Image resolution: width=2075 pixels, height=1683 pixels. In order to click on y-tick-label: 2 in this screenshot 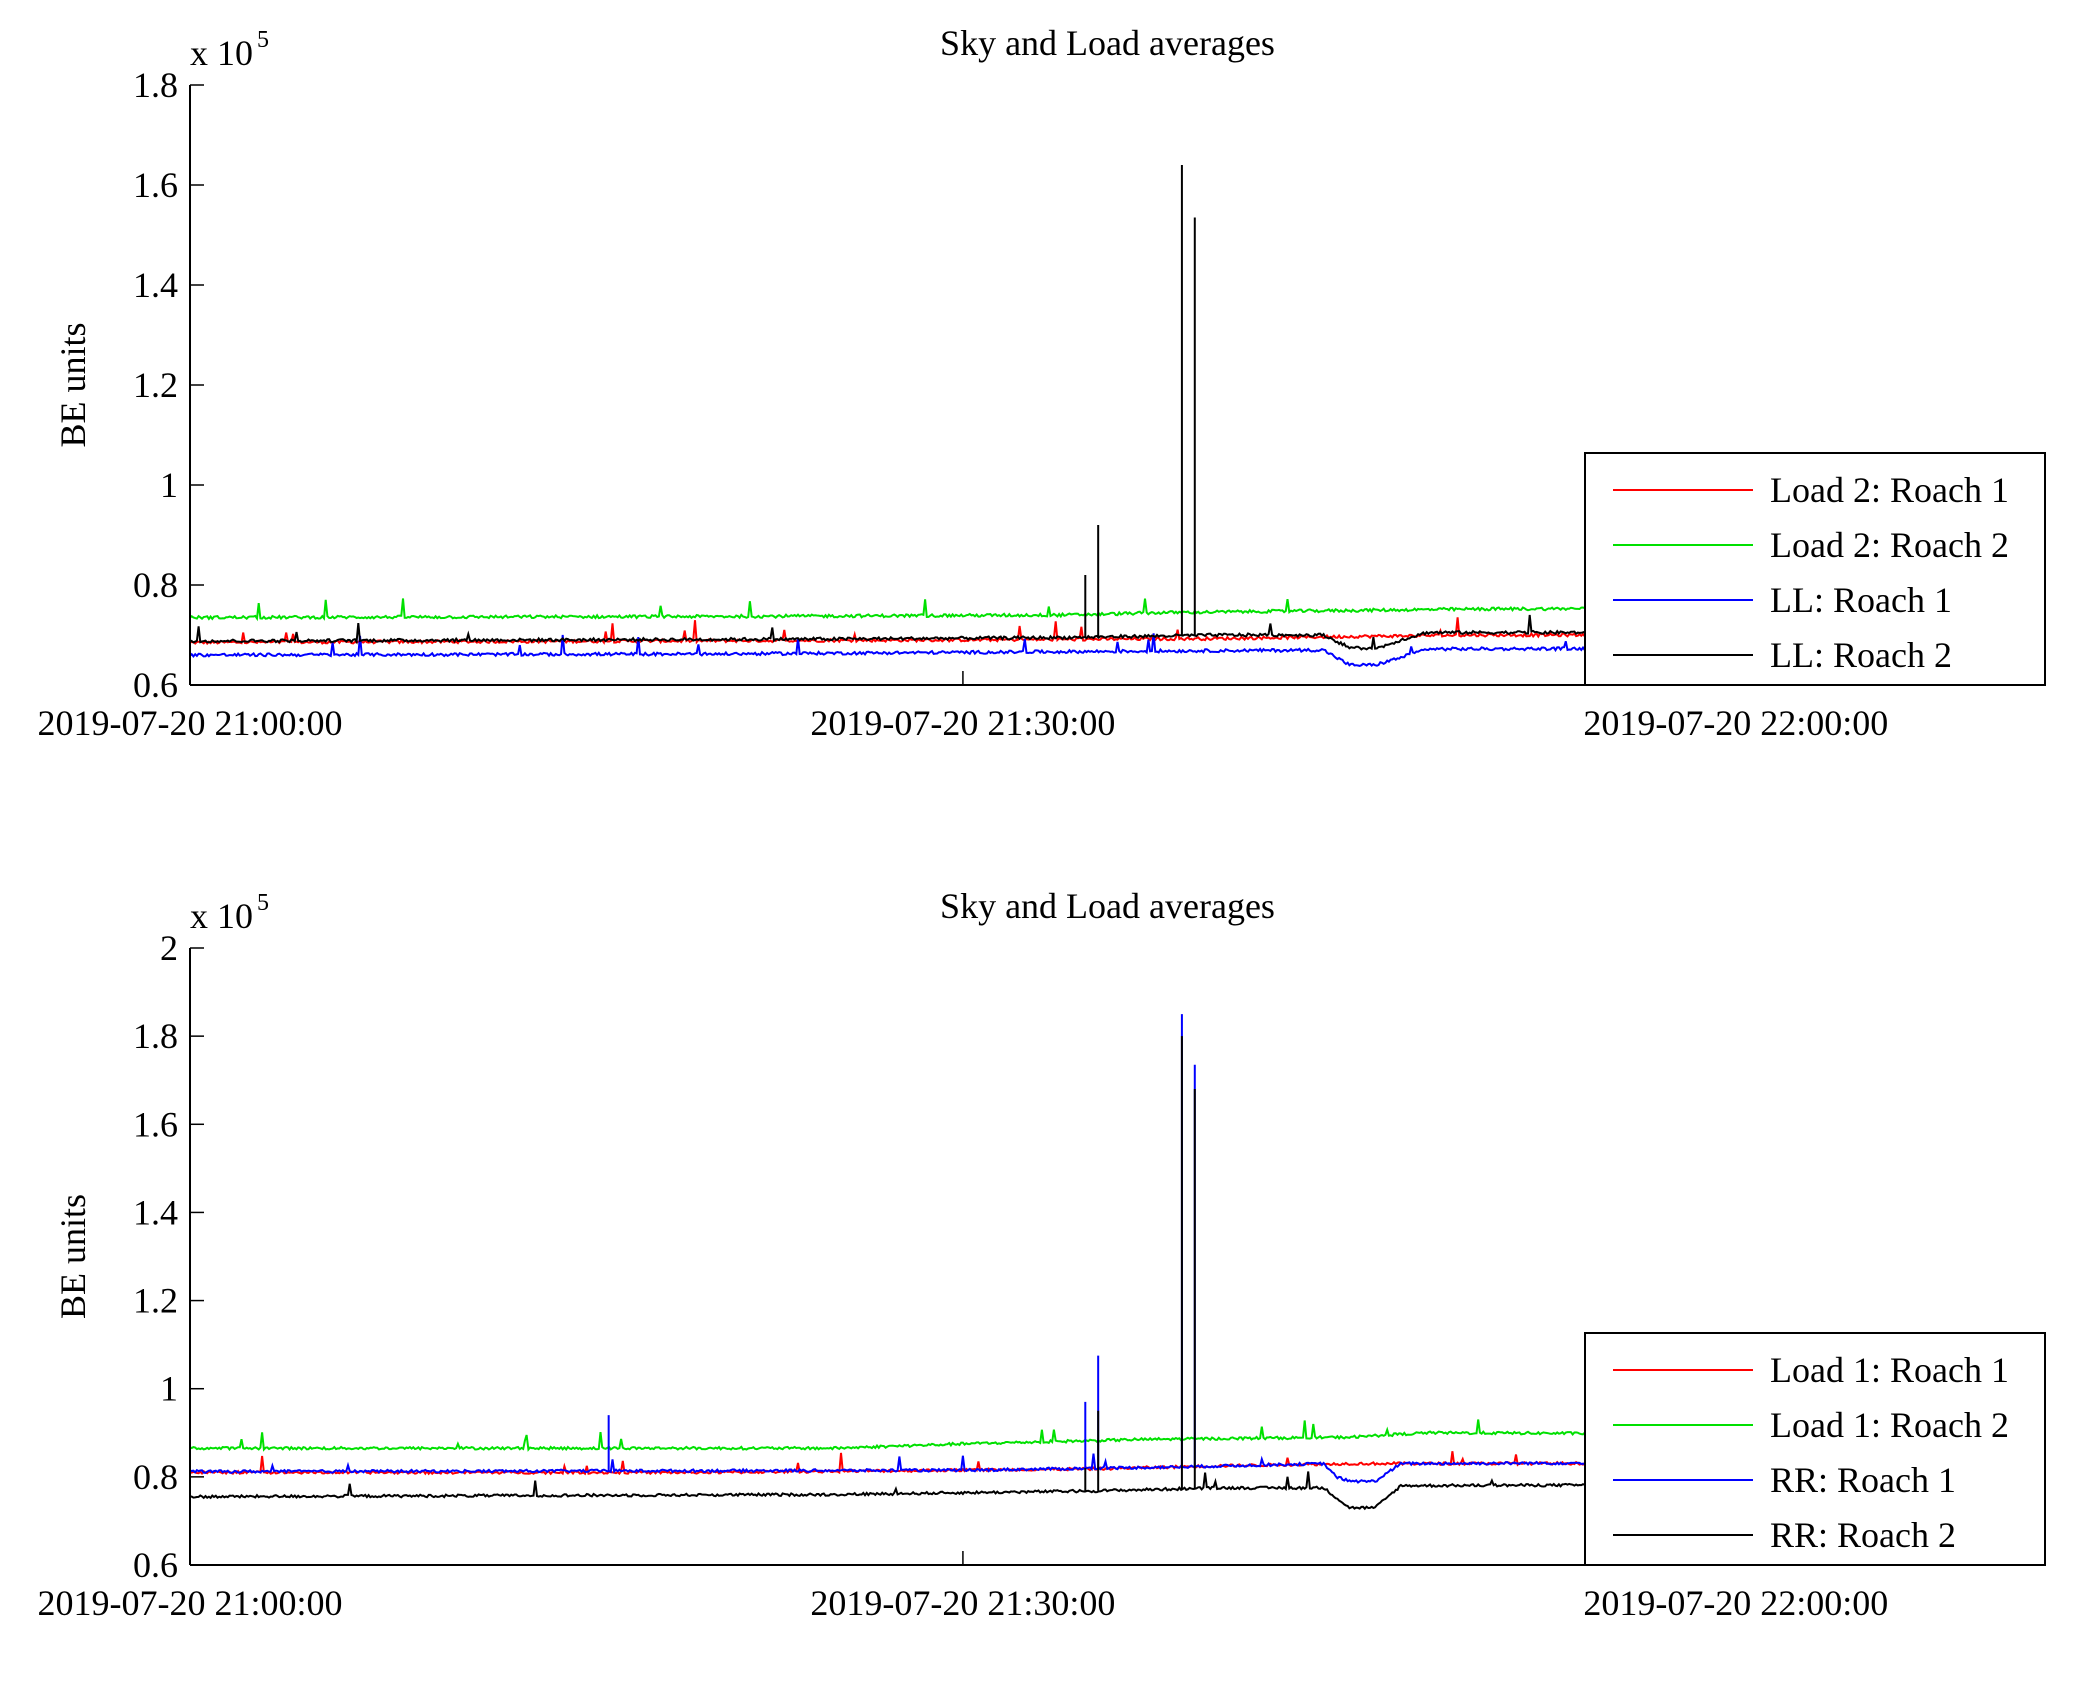, I will do `click(169, 948)`.